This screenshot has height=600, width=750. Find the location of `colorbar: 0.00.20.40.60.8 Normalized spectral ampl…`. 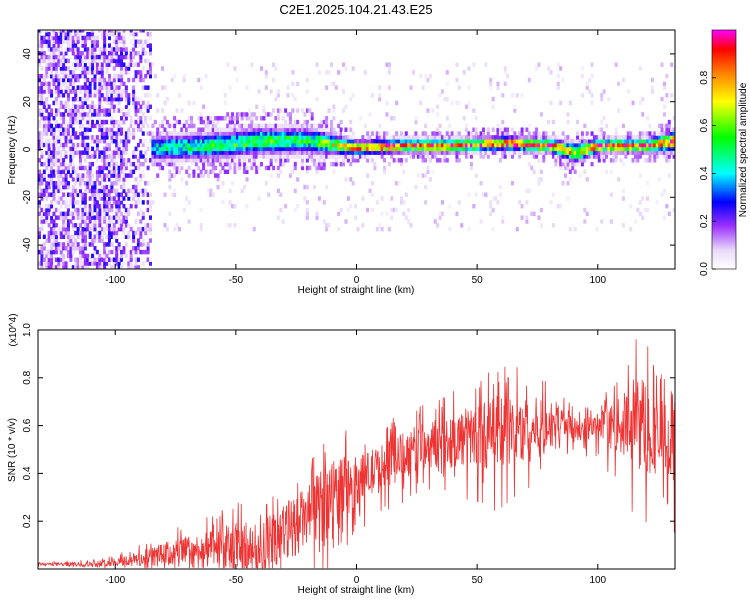

colorbar: 0.00.20.40.60.8 Normalized spectral ampl… is located at coordinates (724, 152).